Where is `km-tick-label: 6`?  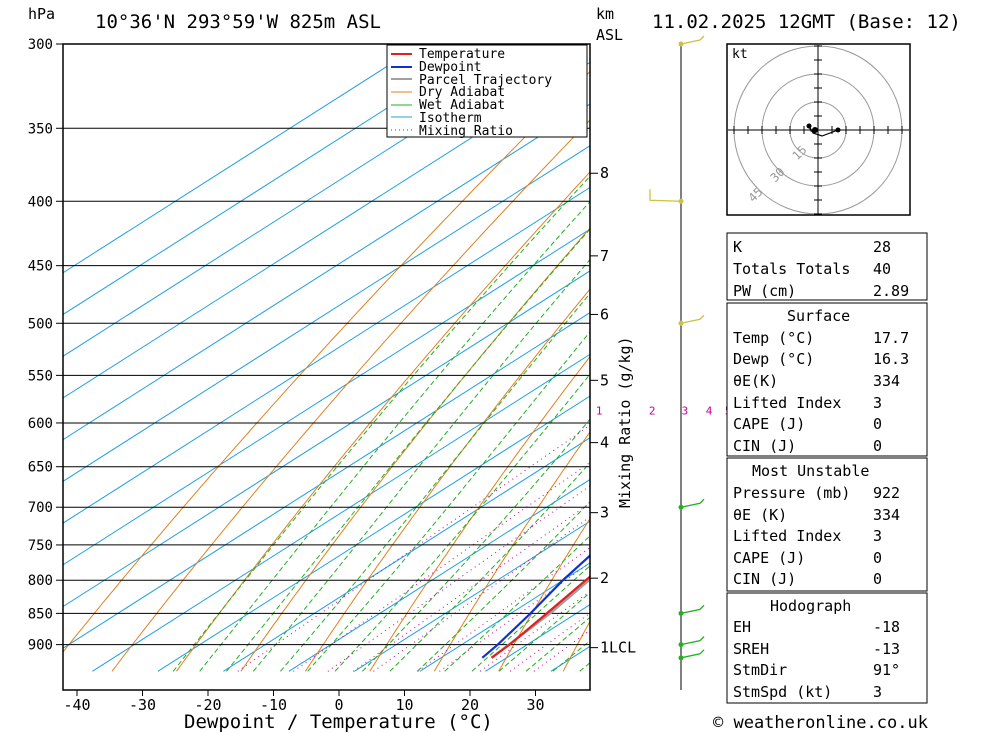 km-tick-label: 6 is located at coordinates (604, 314).